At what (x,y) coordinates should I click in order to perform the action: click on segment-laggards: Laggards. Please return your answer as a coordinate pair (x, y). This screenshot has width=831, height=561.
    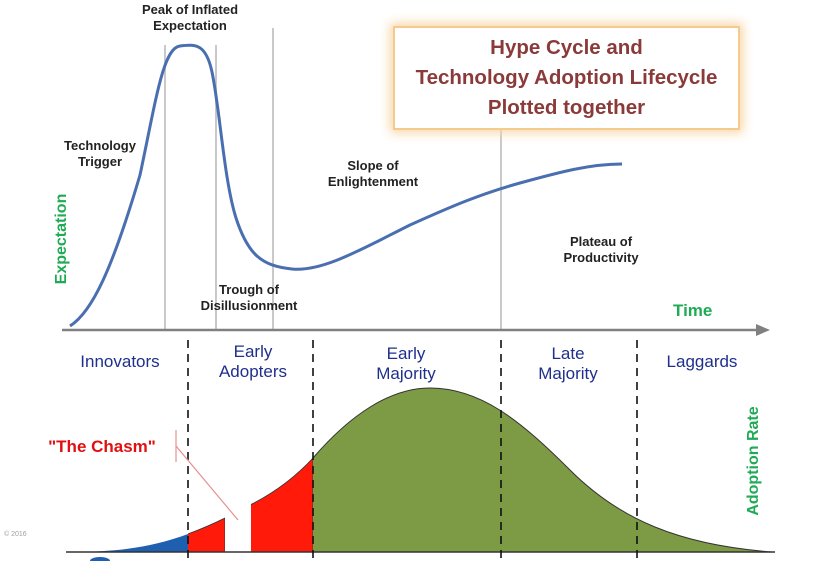
    Looking at the image, I should click on (702, 361).